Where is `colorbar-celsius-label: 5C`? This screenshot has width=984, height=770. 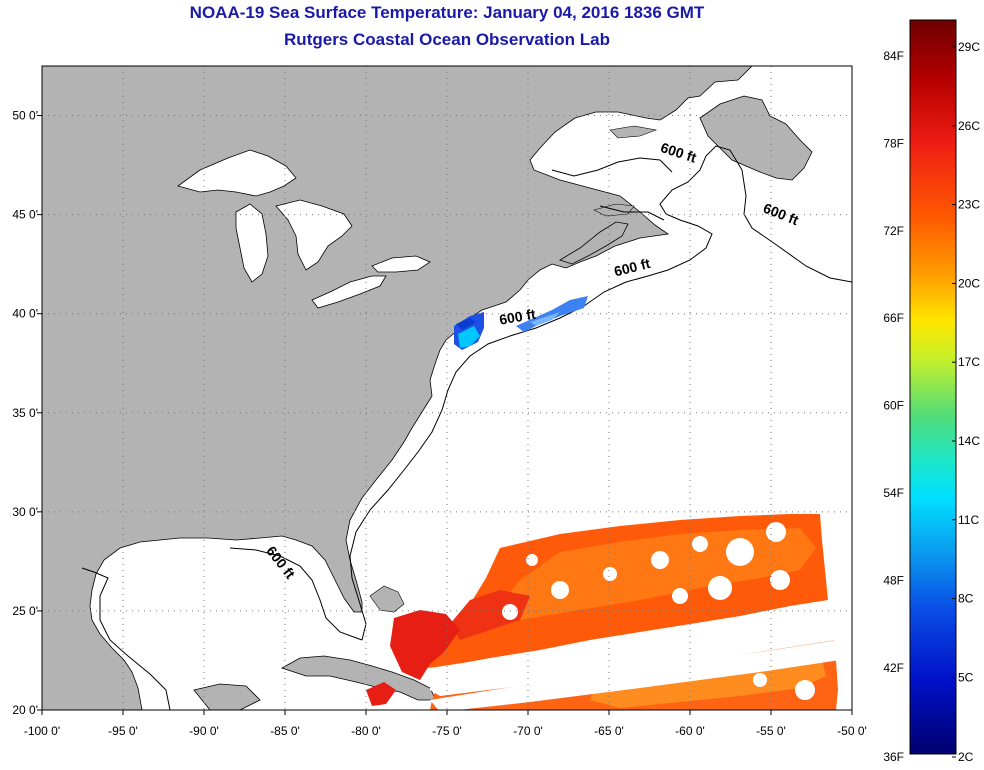
colorbar-celsius-label: 5C is located at coordinates (966, 677).